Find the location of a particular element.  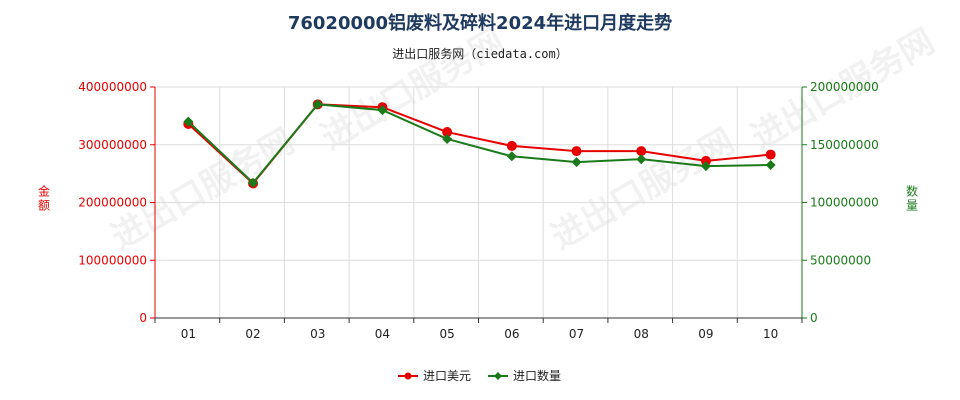

y-right-tick-label: 50000000 is located at coordinates (840, 260).